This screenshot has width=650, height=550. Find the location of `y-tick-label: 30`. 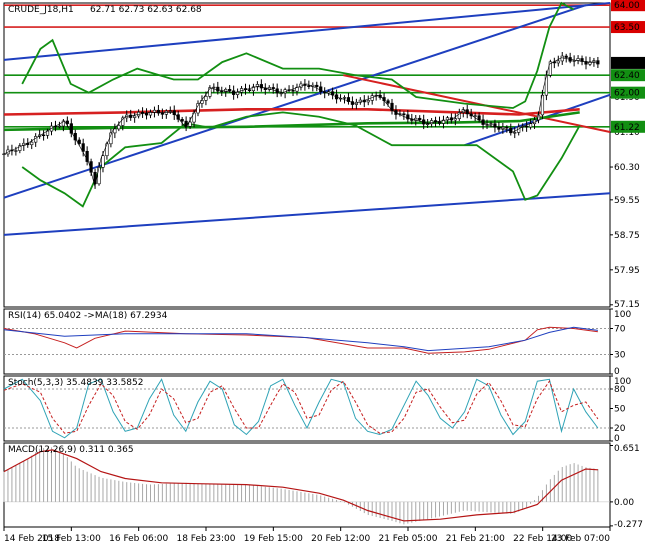

y-tick-label: 30 is located at coordinates (620, 356).